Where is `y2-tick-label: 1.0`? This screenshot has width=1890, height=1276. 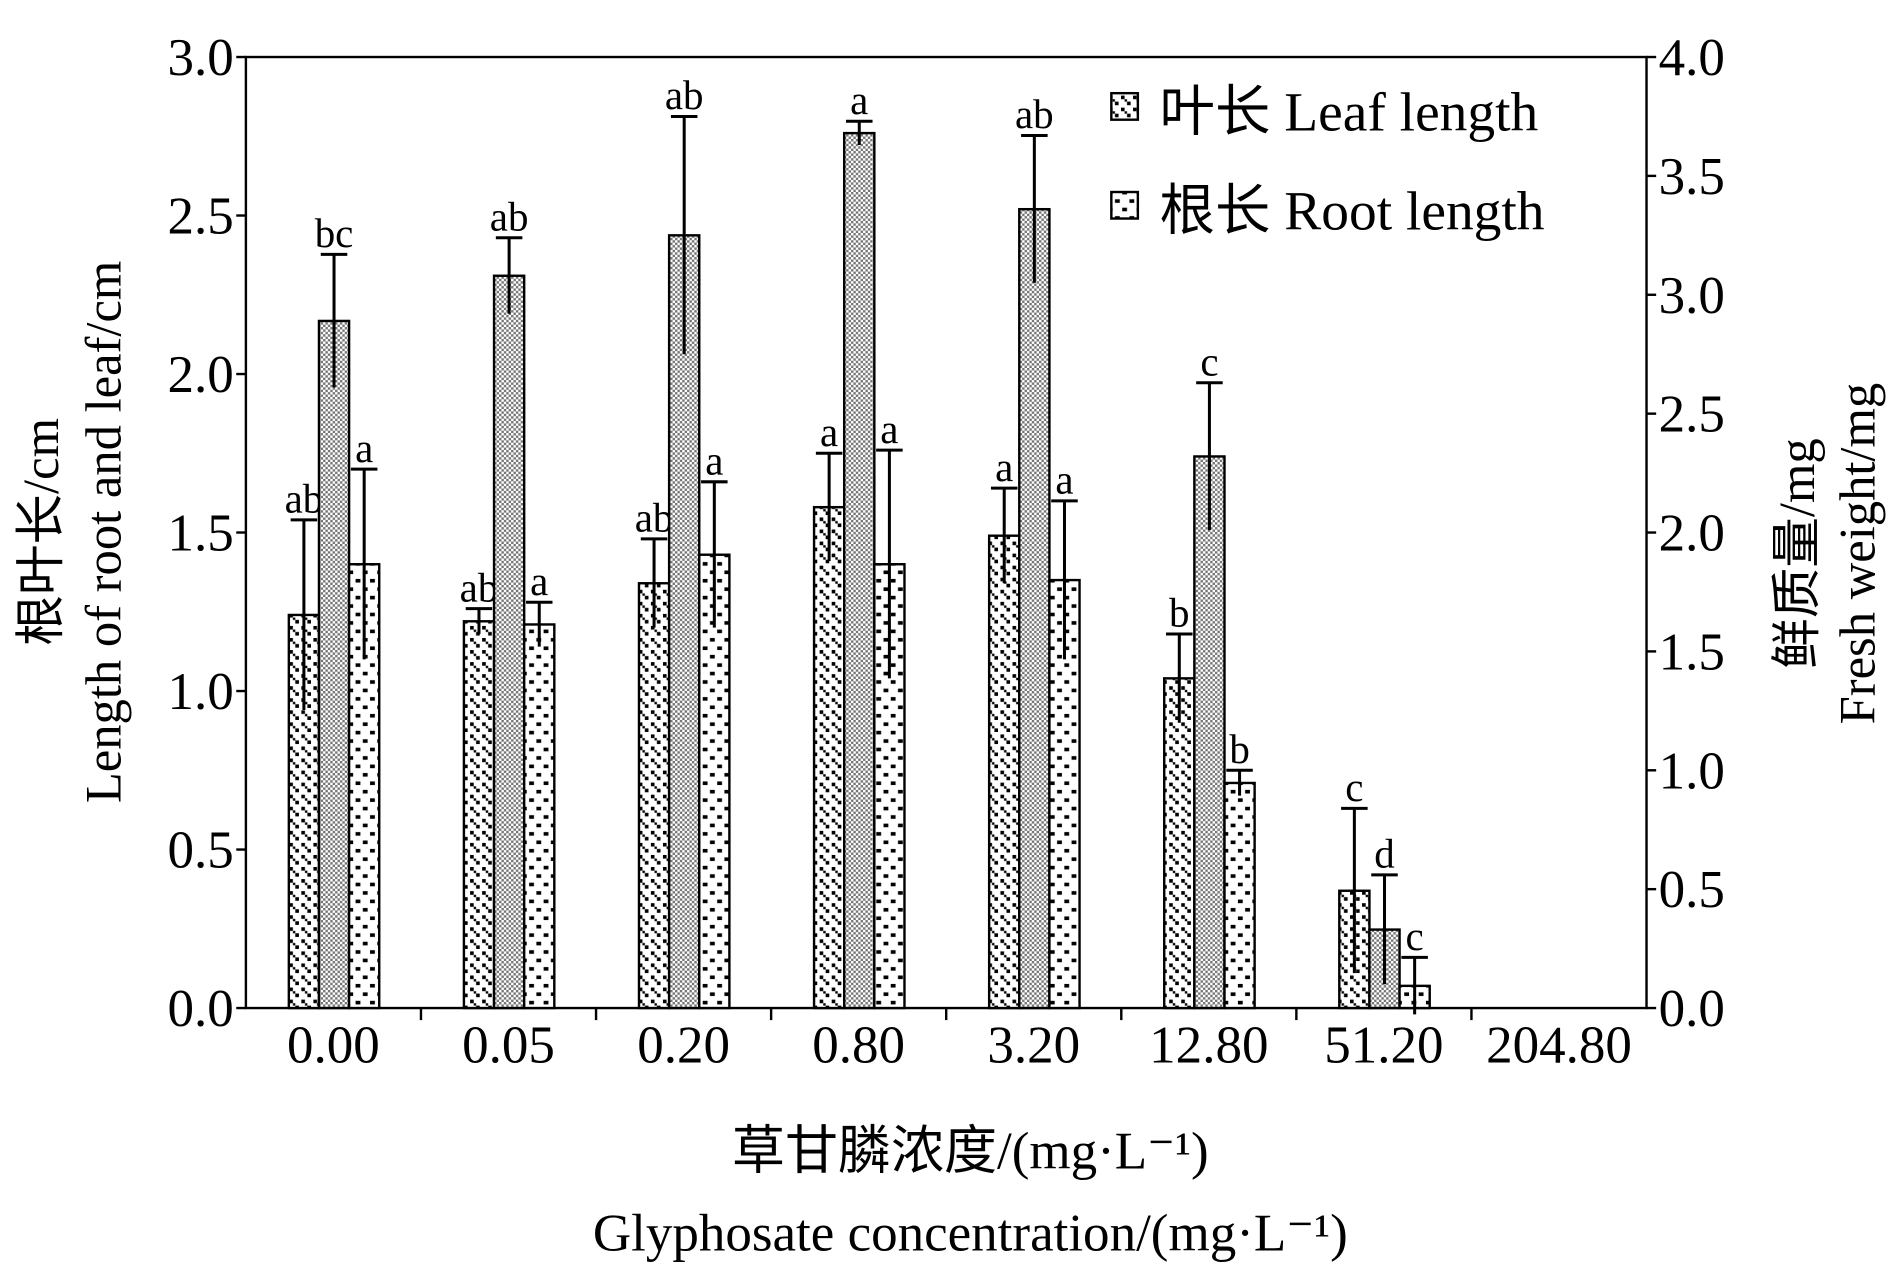 y2-tick-label: 1.0 is located at coordinates (1692, 771).